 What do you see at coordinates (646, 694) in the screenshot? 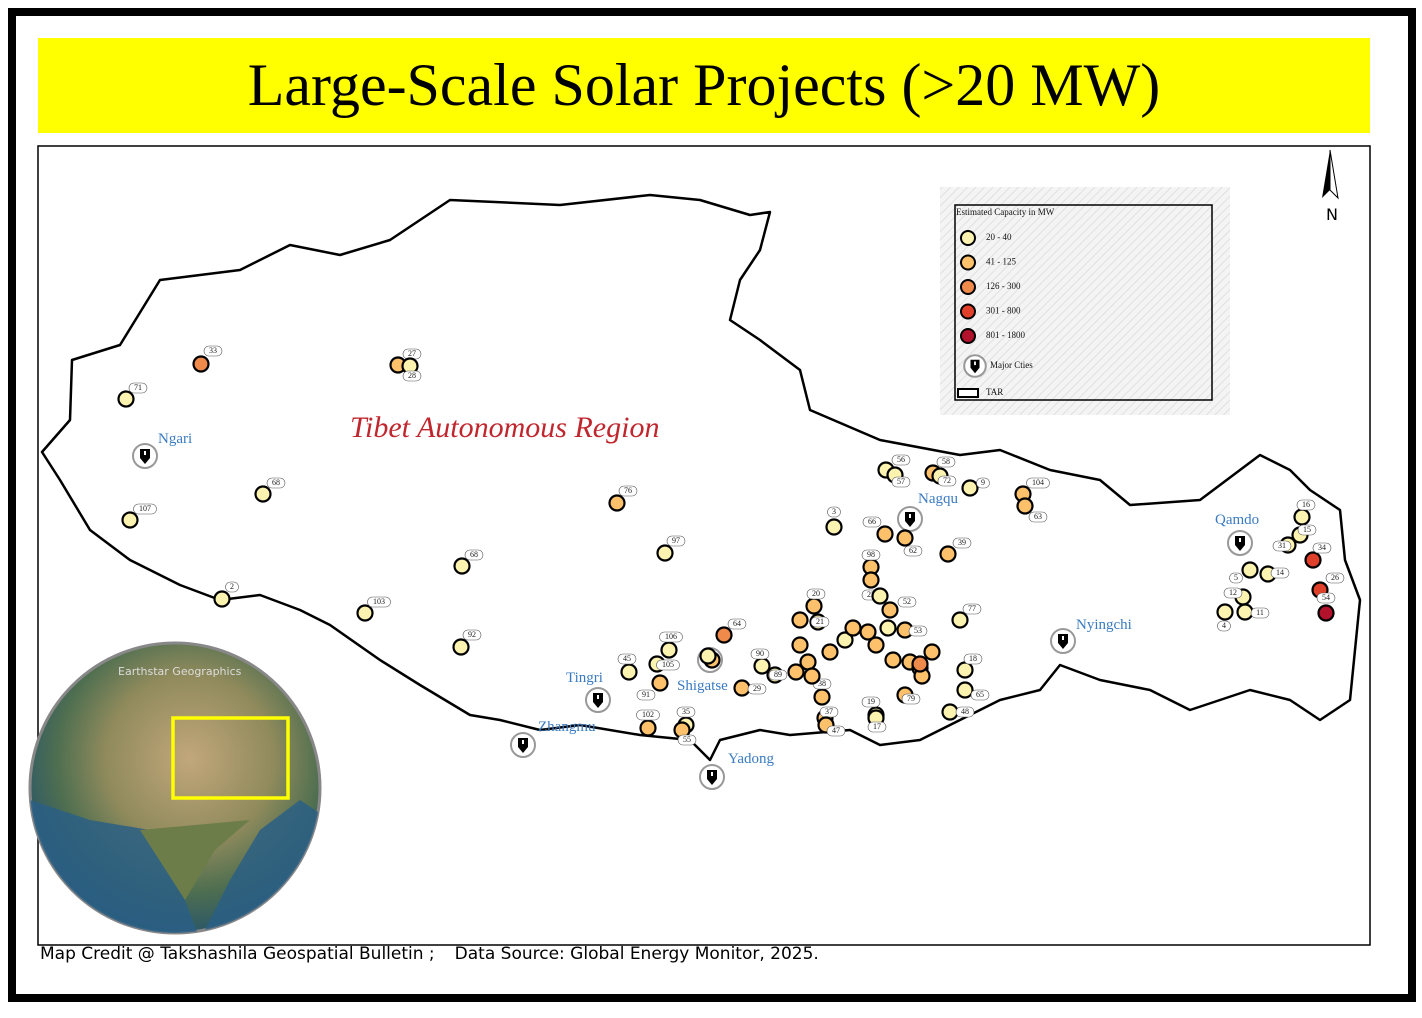
I see `project-label: 91` at bounding box center [646, 694].